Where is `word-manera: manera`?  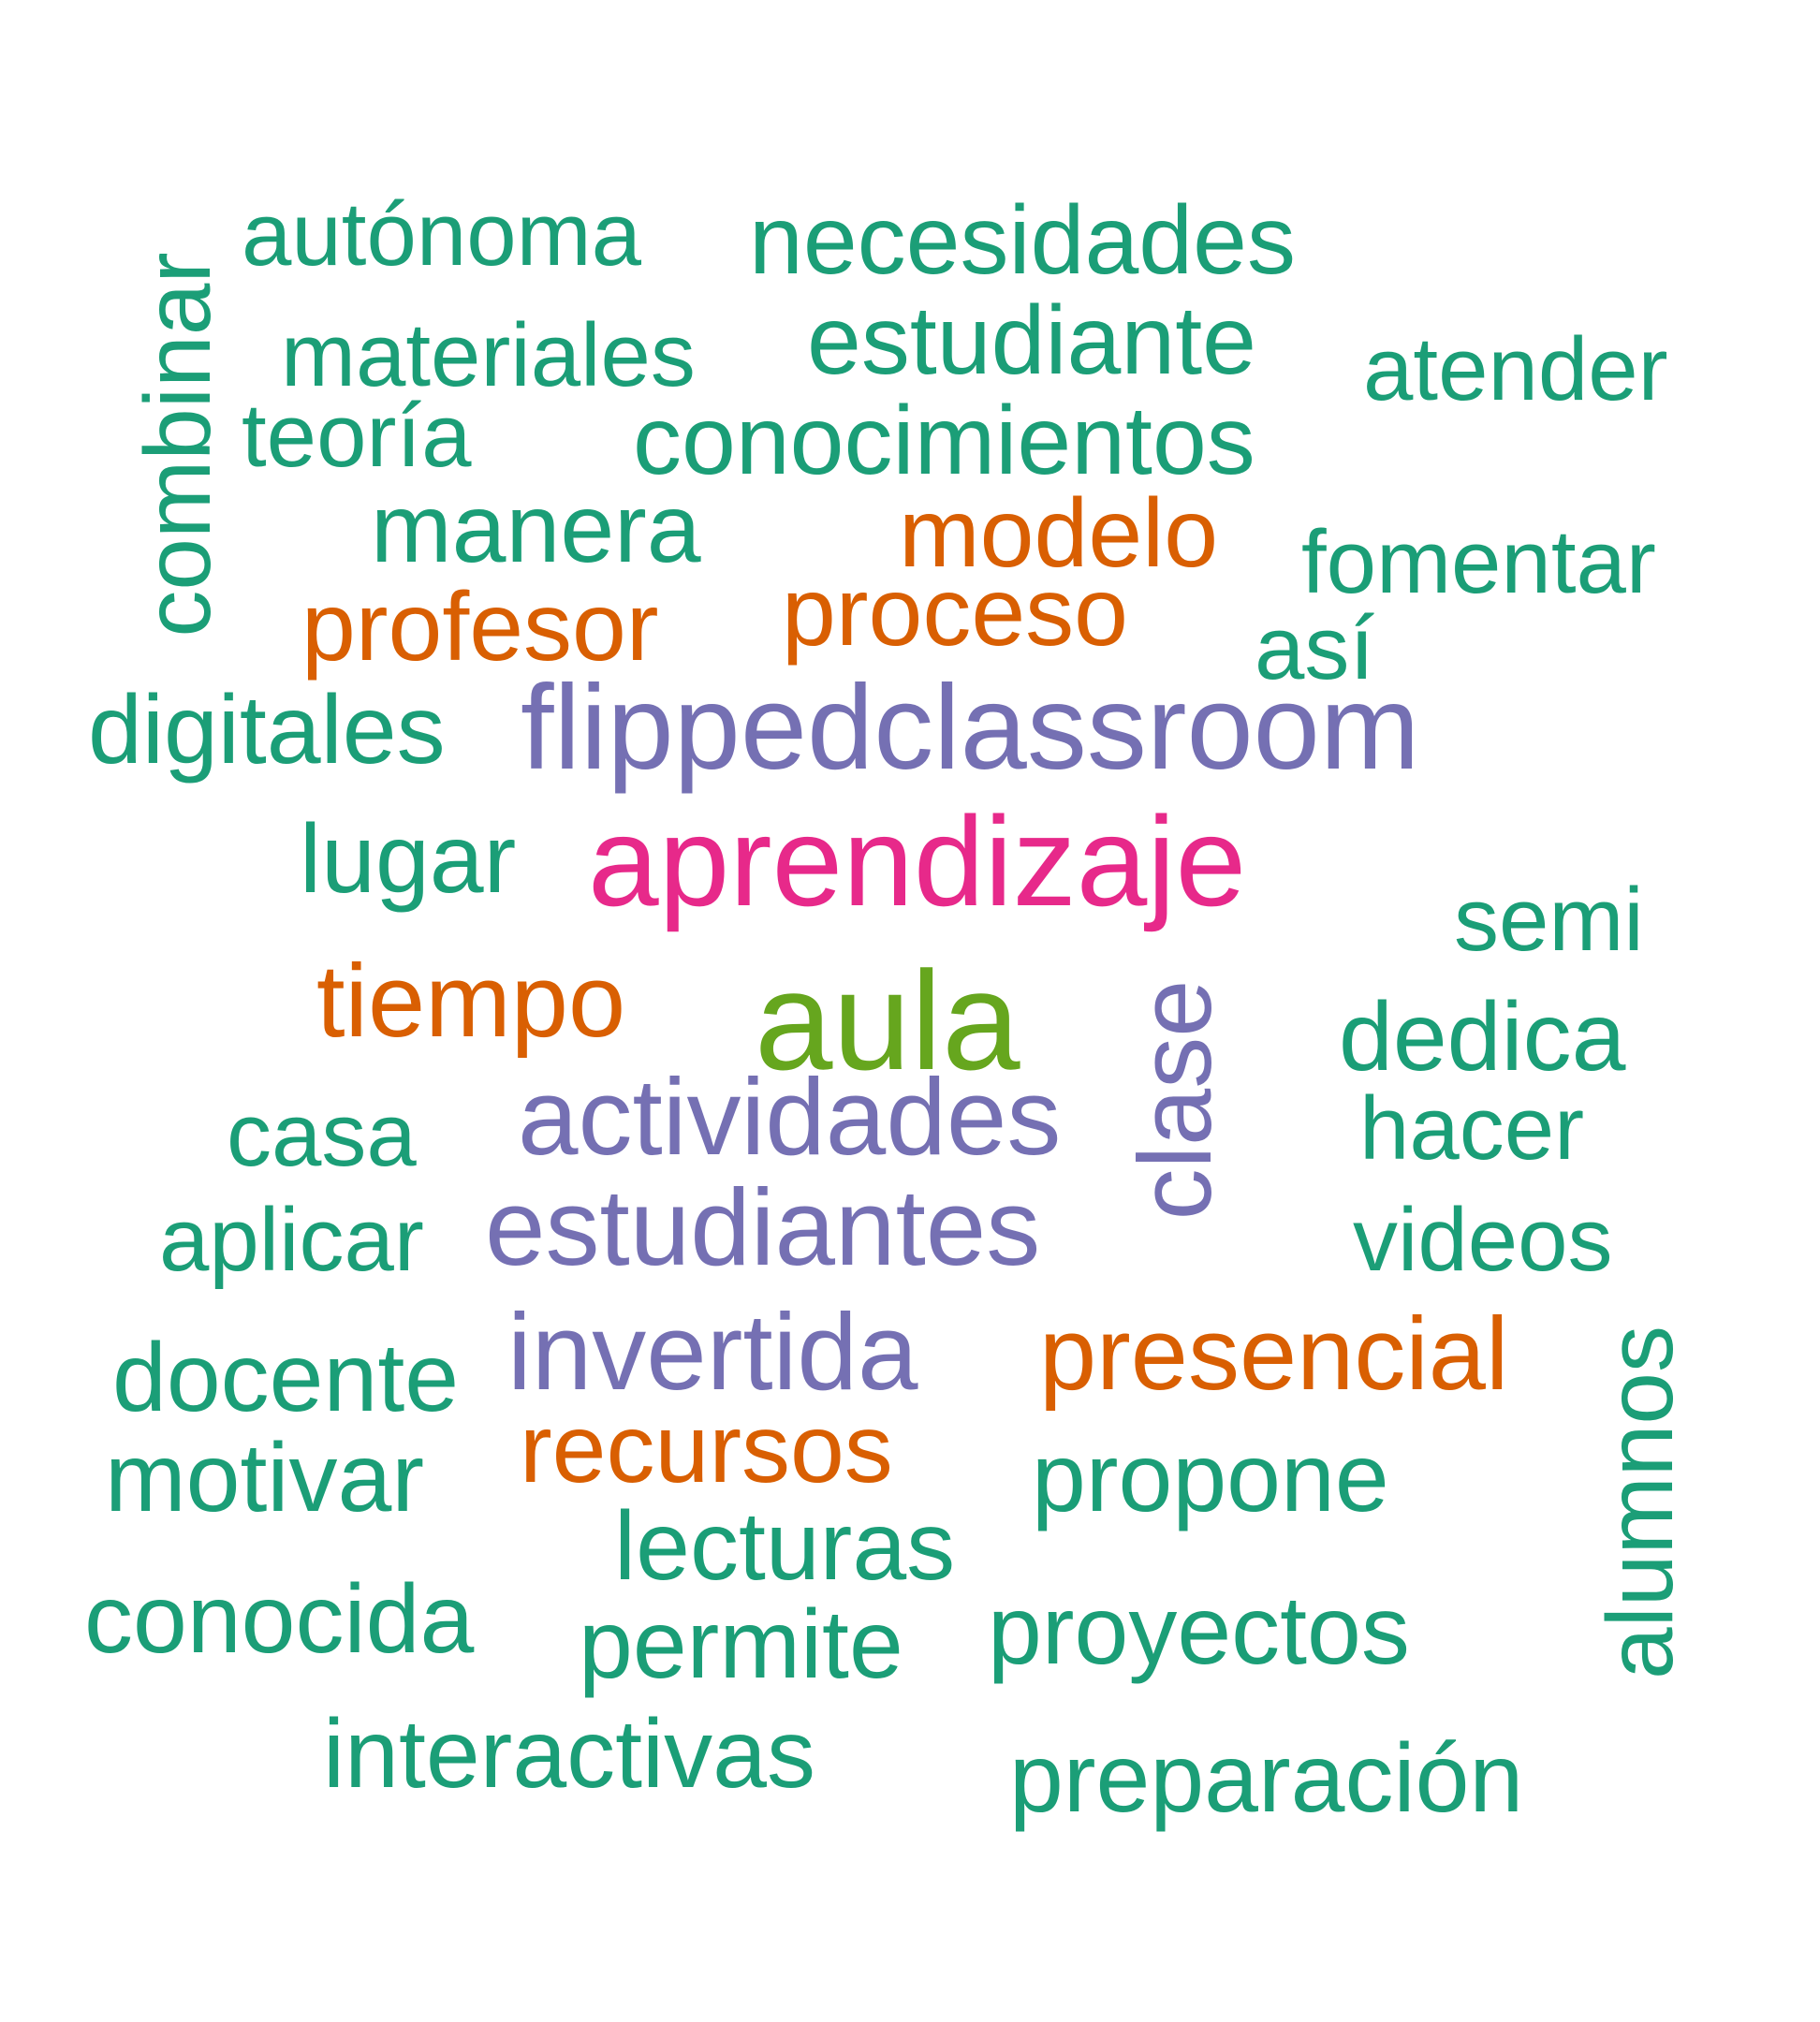
word-manera: manera is located at coordinates (536, 529).